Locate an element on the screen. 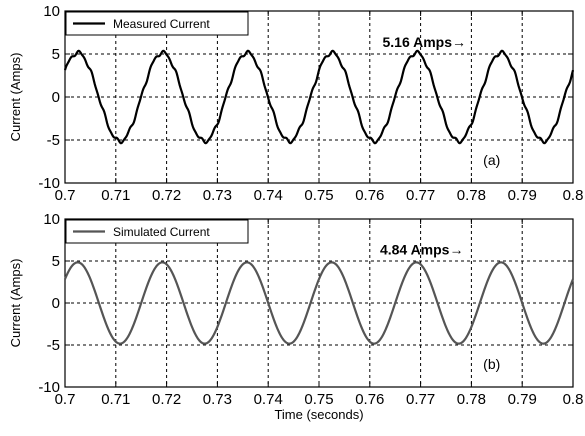 Image resolution: width=585 pixels, height=436 pixels. peak-annotation: 5.16 Amps→ is located at coordinates (425, 42).